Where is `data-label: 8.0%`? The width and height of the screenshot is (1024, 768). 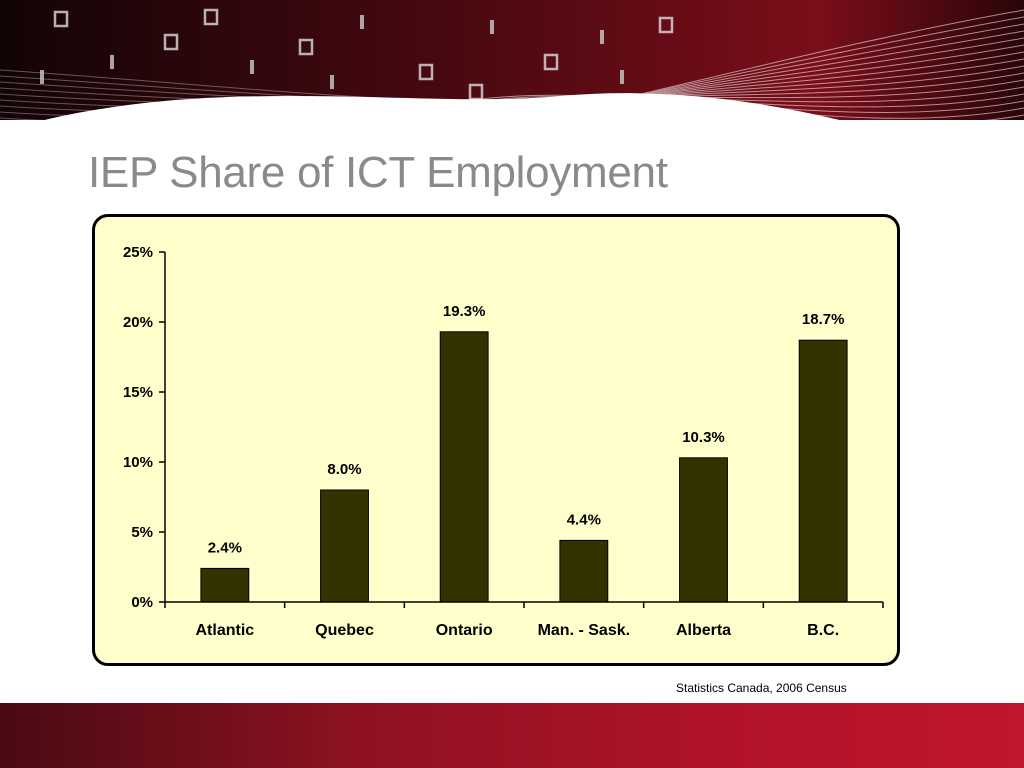
data-label: 8.0% is located at coordinates (344, 469).